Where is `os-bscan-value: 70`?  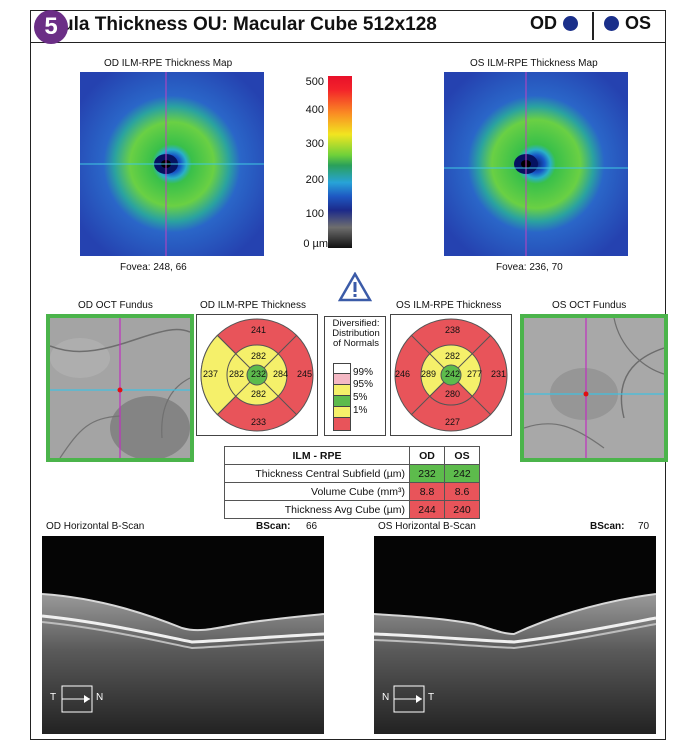 os-bscan-value: 70 is located at coordinates (644, 526).